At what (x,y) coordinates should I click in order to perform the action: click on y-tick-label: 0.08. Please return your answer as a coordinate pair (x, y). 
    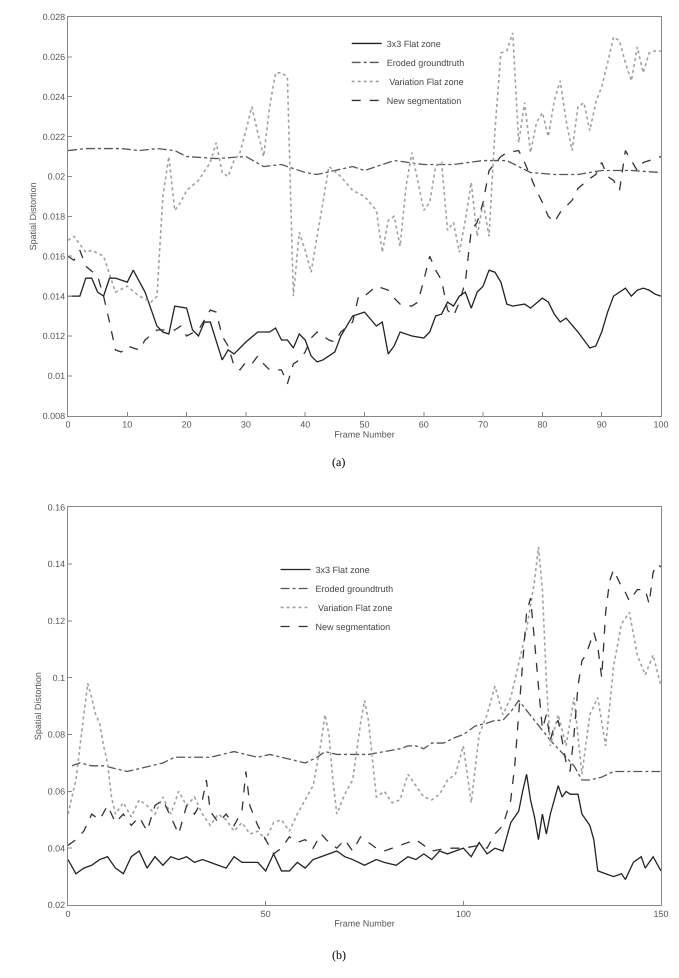
    Looking at the image, I should click on (57, 735).